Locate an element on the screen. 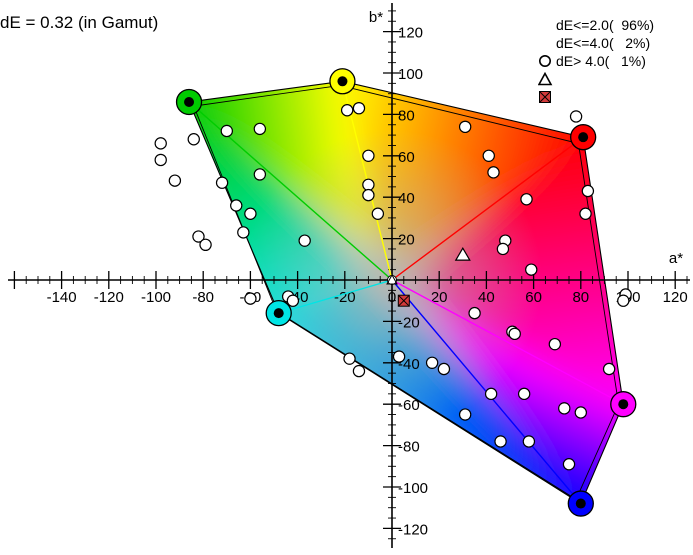 Image resolution: width=693 pixels, height=555 pixels. primary-magenta-dot is located at coordinates (623, 404).